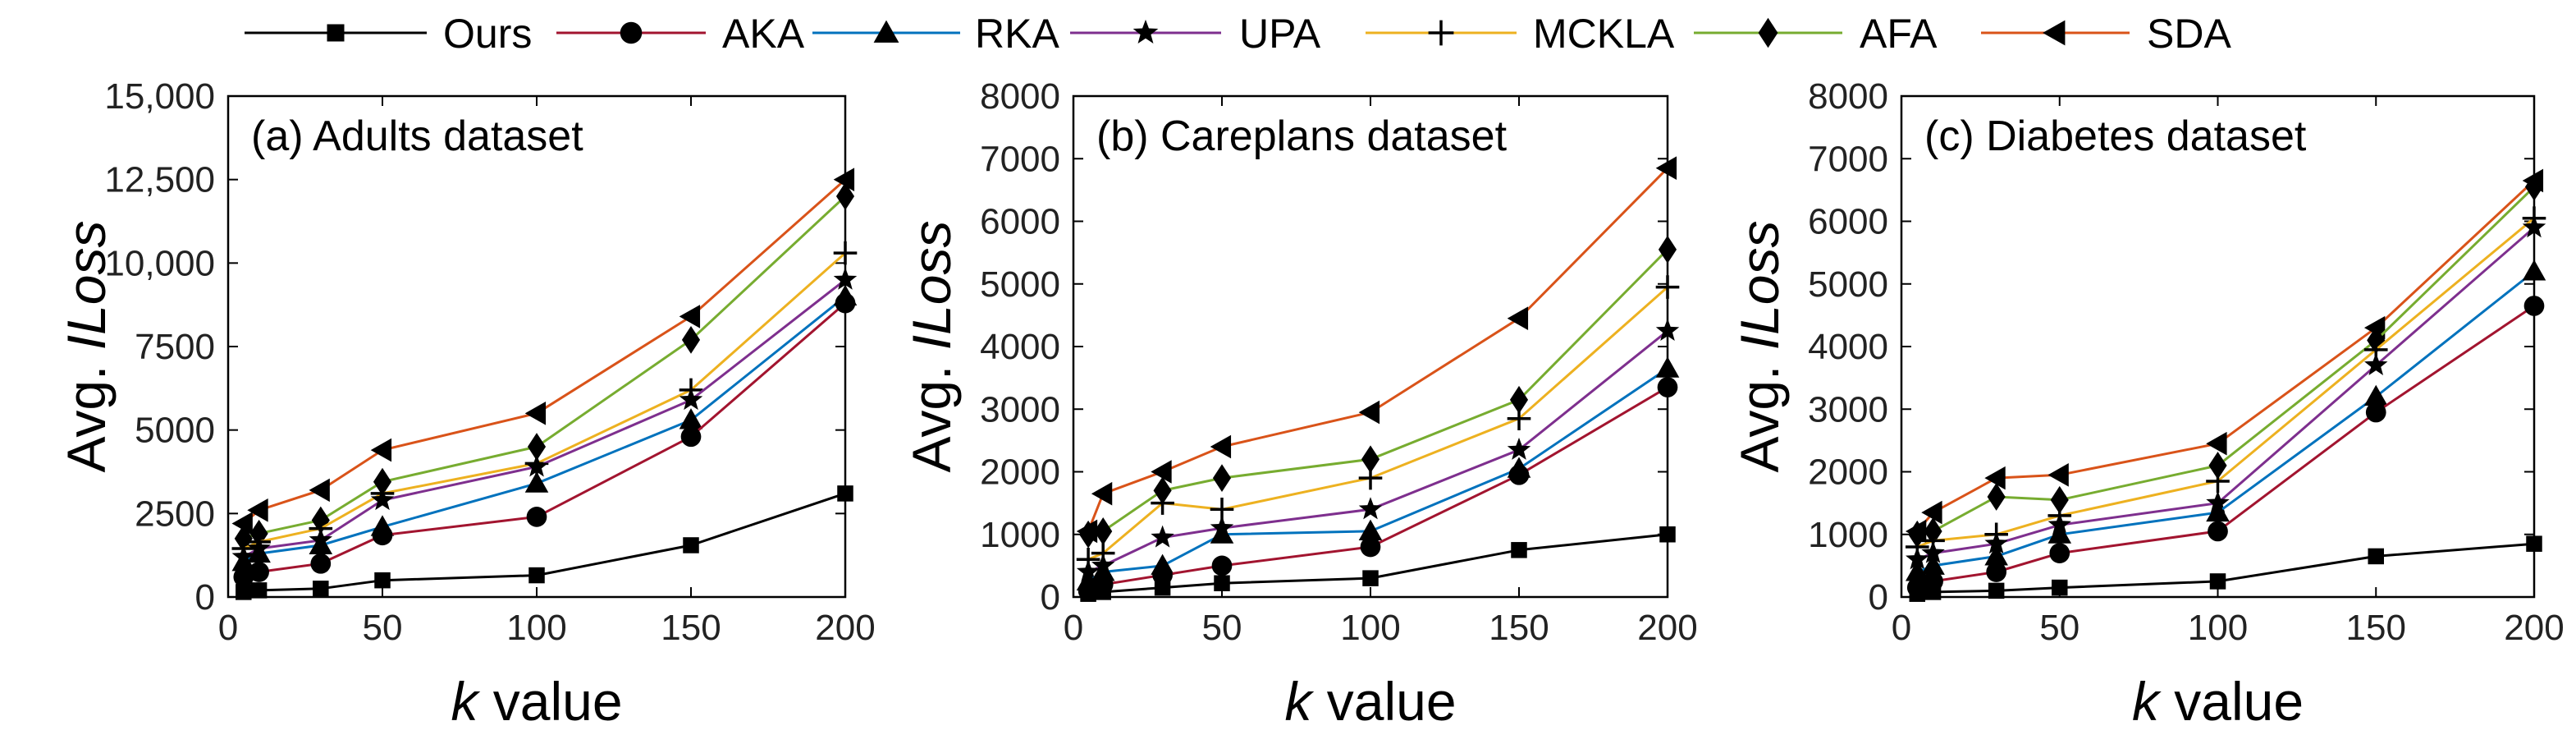 The height and width of the screenshot is (744, 2576). I want to click on x-axis-label-rest: value, so click(1383, 701).